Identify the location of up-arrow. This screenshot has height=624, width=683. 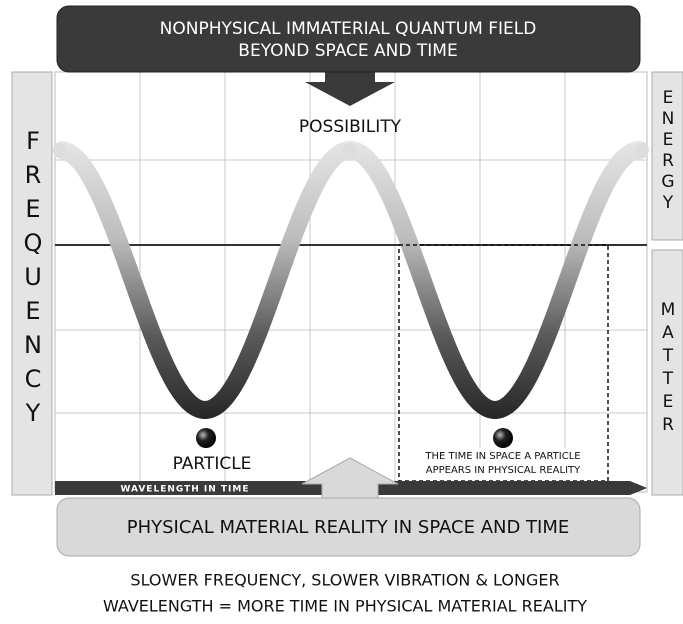
(350, 479).